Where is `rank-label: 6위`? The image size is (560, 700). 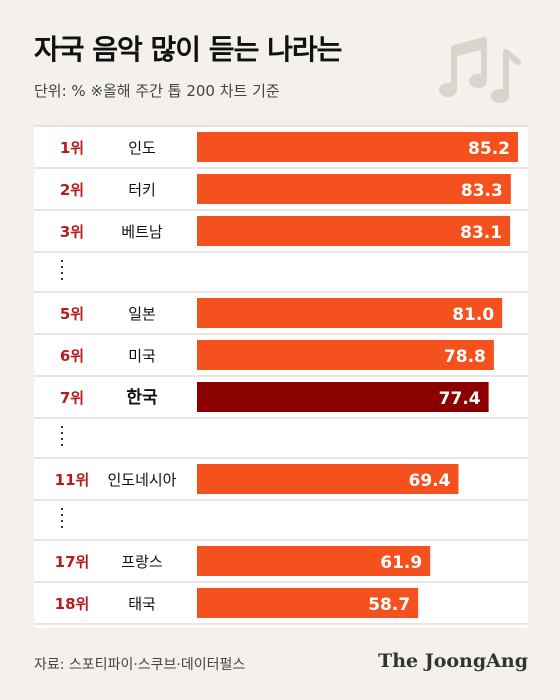
rank-label: 6위 is located at coordinates (72, 356).